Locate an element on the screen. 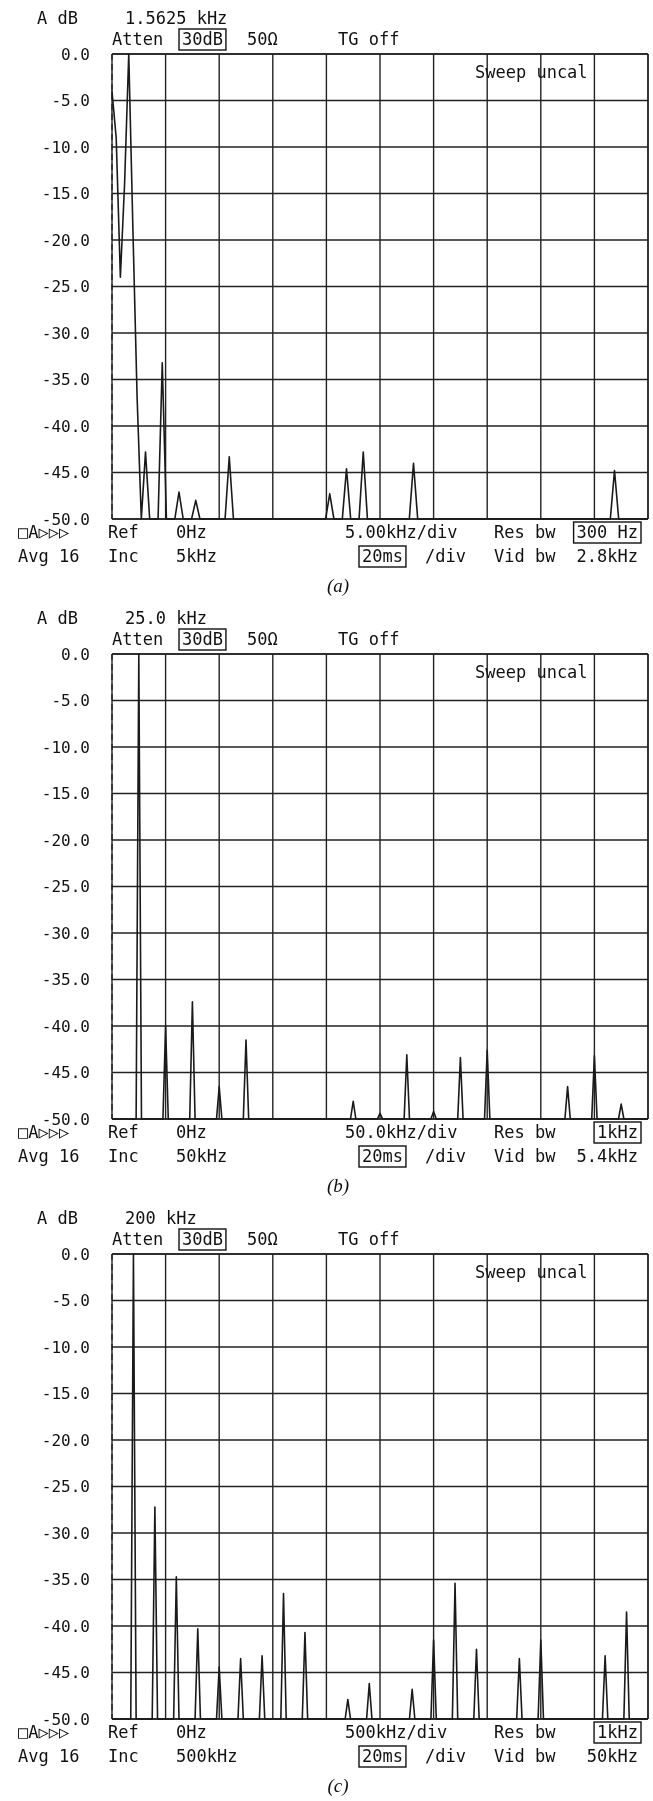  text: (a) is located at coordinates (338, 586).